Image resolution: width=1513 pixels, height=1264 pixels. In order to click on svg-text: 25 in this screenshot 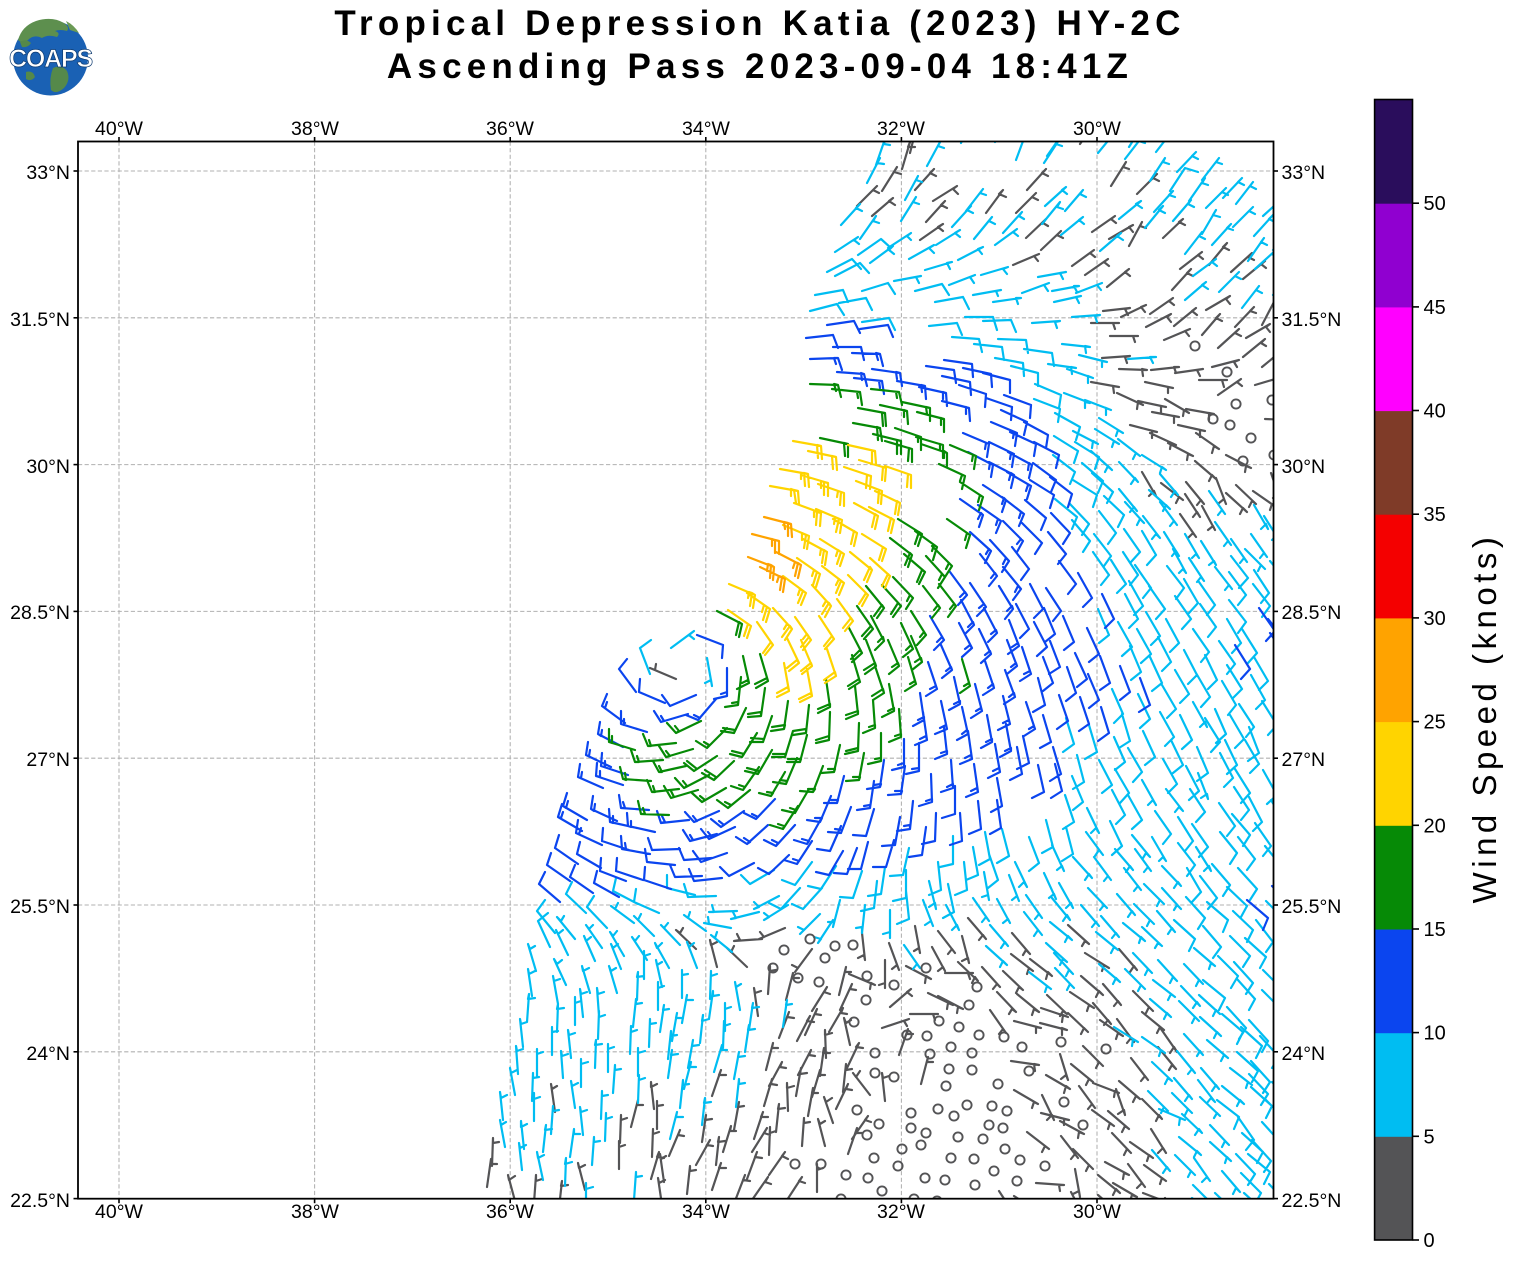, I will do `click(1435, 723)`.